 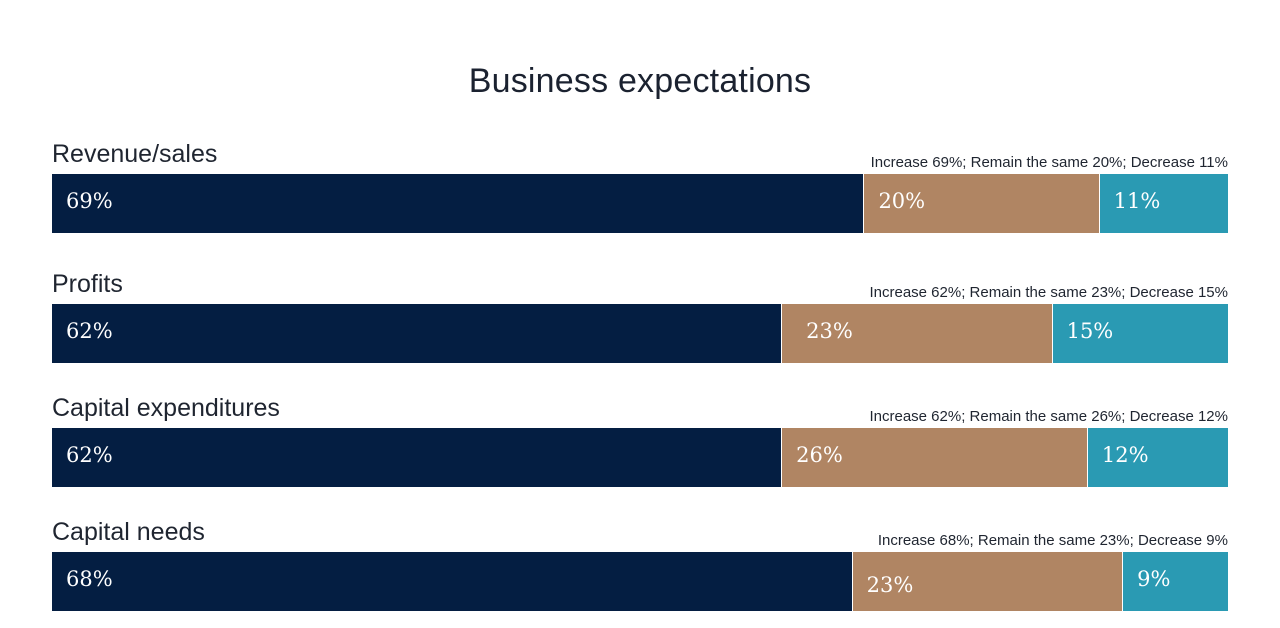 What do you see at coordinates (819, 455) in the screenshot?
I see `data-label: 26%` at bounding box center [819, 455].